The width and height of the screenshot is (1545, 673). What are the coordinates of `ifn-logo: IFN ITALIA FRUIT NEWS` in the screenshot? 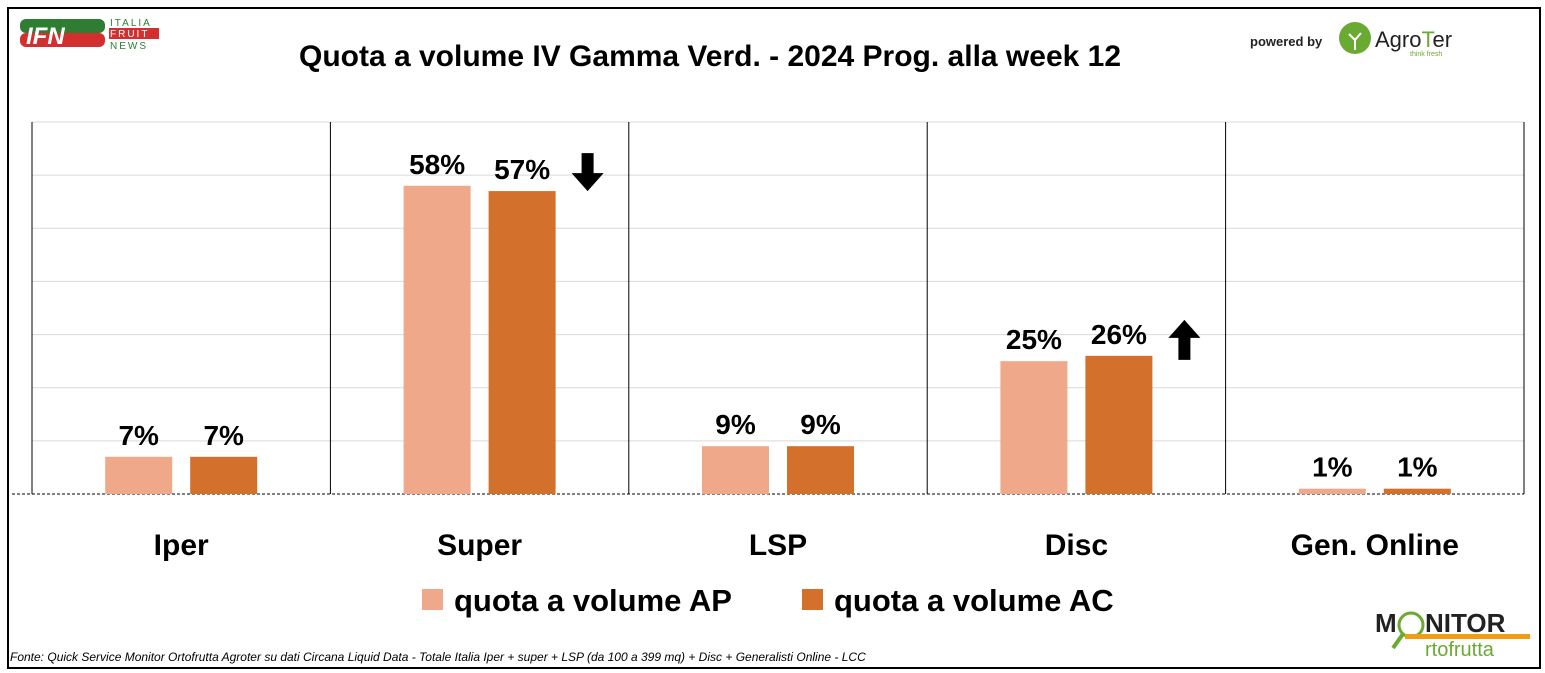 It's located at (92, 35).